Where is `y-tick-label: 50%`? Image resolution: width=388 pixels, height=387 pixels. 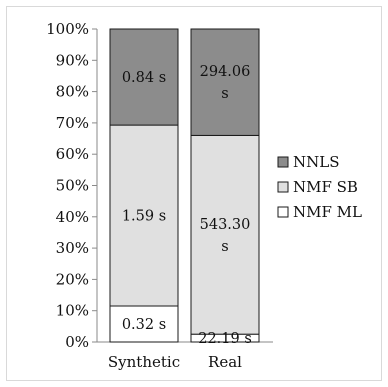
y-tick-label: 50% is located at coordinates (72, 186).